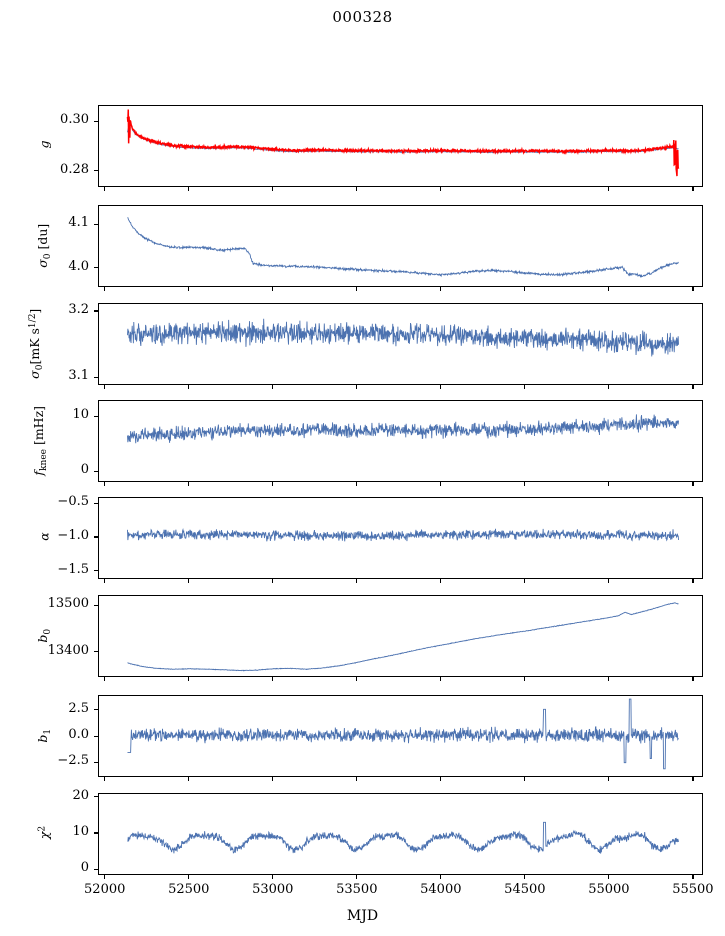  What do you see at coordinates (80, 795) in the screenshot?
I see `y-tick-label: 20` at bounding box center [80, 795].